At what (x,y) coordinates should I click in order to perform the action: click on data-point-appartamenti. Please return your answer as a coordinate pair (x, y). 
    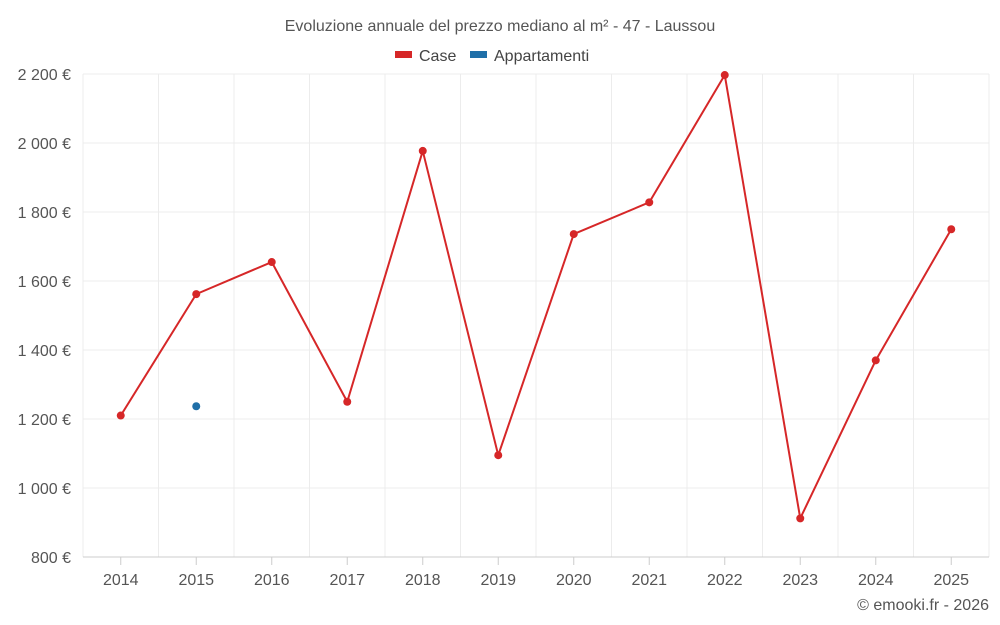
    Looking at the image, I should click on (196, 406).